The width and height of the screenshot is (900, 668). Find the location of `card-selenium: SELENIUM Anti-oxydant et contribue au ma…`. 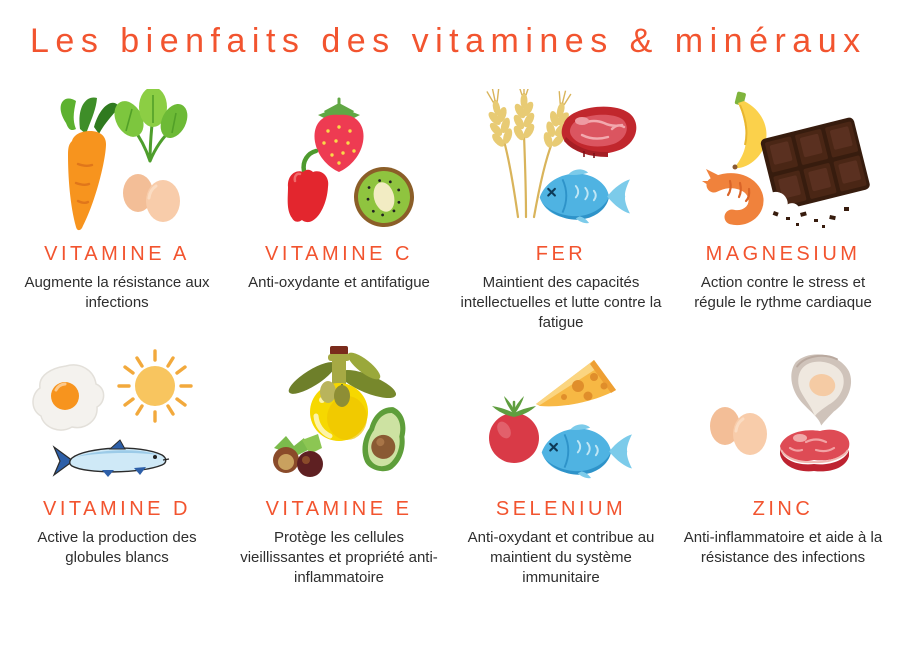

card-selenium: SELENIUM Anti-oxydant et contribue au ma… is located at coordinates (561, 465).